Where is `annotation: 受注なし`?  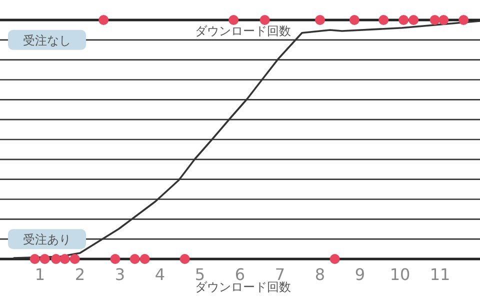
annotation: 受注なし is located at coordinates (47, 40).